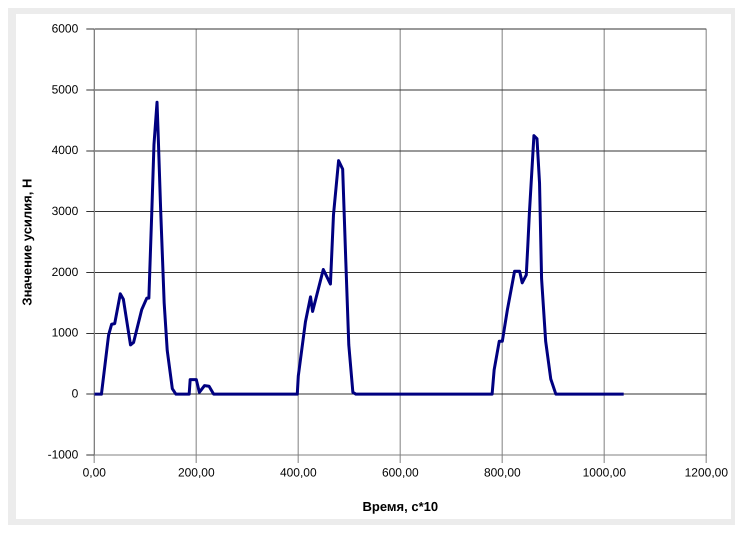 The height and width of the screenshot is (533, 743). What do you see at coordinates (75, 393) in the screenshot?
I see `y-tick-label: 0` at bounding box center [75, 393].